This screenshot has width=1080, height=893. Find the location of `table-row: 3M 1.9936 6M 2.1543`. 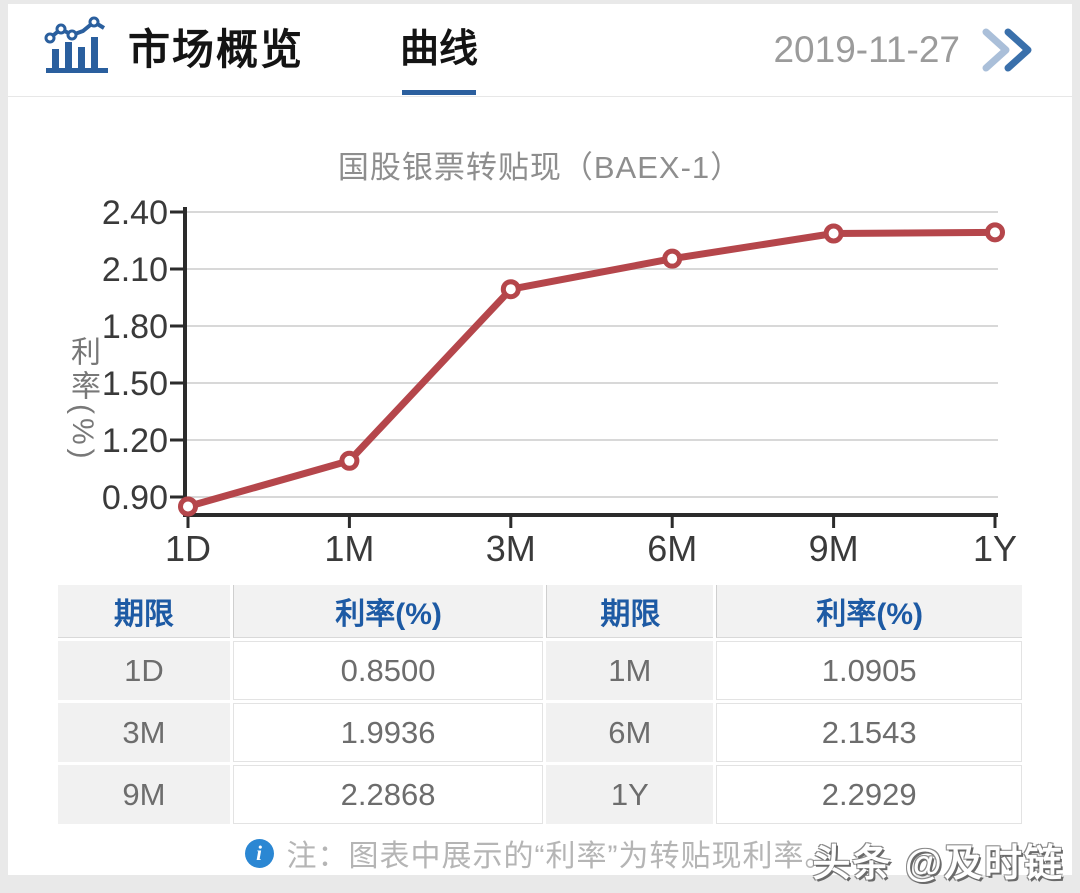

table-row: 3M 1.9936 6M 2.1543 is located at coordinates (540, 732).